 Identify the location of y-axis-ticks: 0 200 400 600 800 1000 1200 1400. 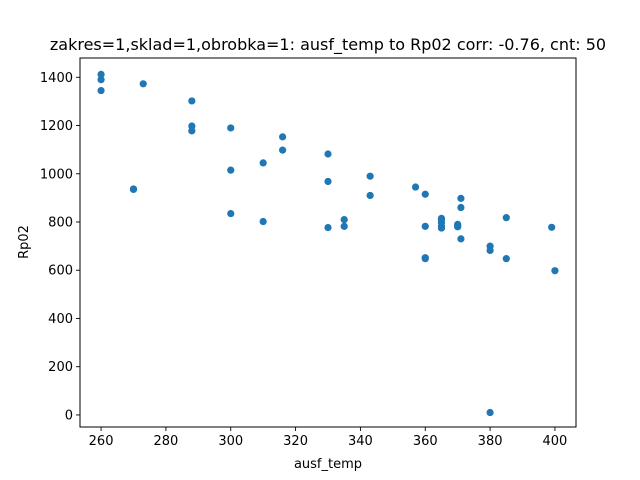
(60, 247).